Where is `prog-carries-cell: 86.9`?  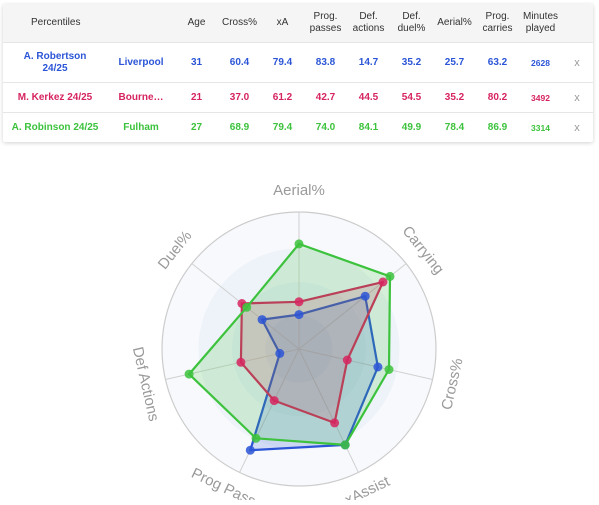
prog-carries-cell: 86.9 is located at coordinates (497, 127).